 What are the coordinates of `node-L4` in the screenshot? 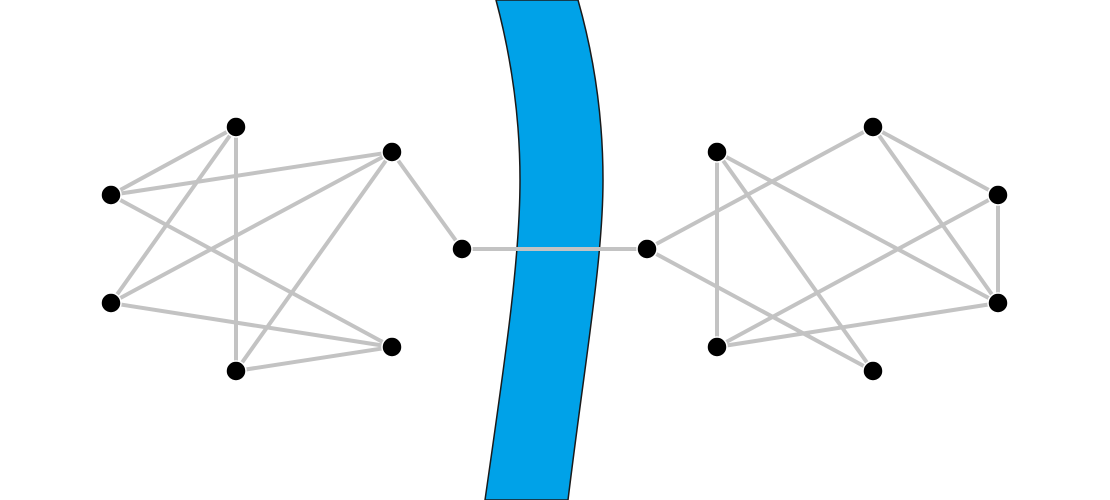 It's located at (111, 303).